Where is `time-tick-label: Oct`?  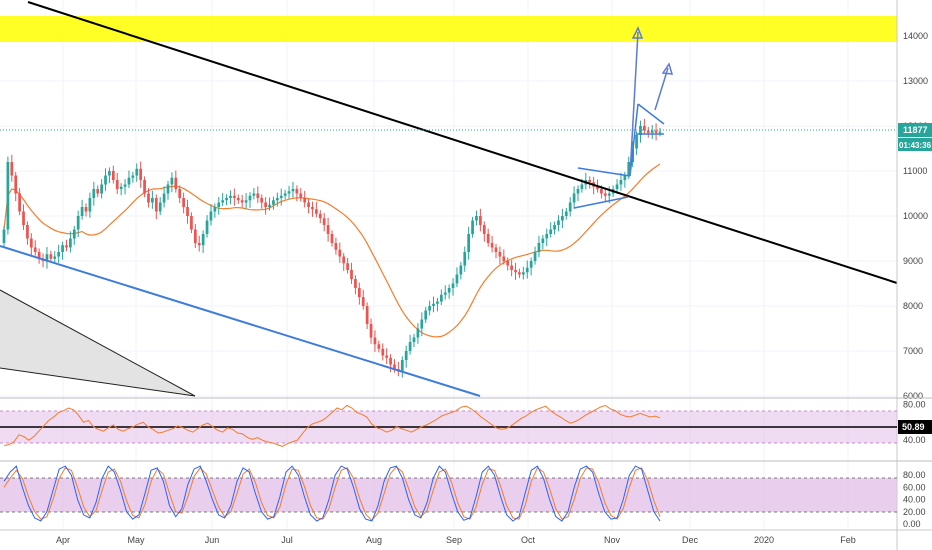
time-tick-label: Oct is located at coordinates (528, 540).